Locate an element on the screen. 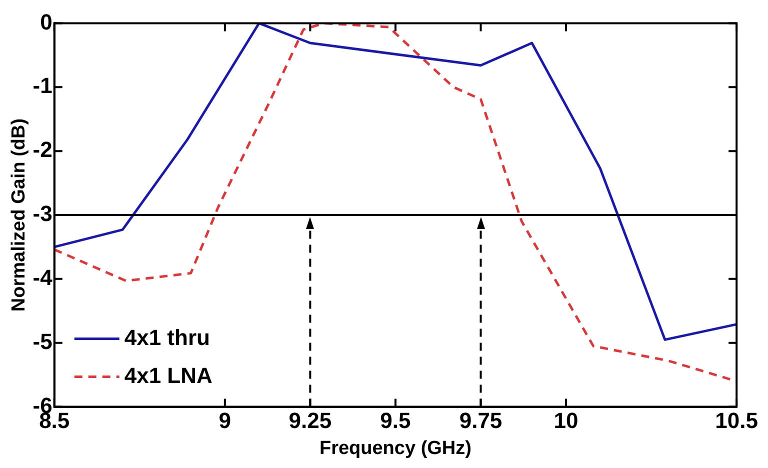  legend-label: 4x1 thru is located at coordinates (167, 337).